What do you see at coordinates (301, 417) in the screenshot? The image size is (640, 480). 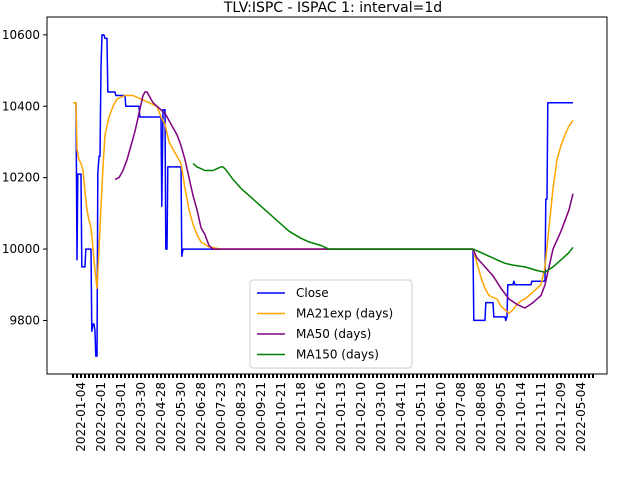 I see `x-tick-label-11: 2020-11-18` at bounding box center [301, 417].